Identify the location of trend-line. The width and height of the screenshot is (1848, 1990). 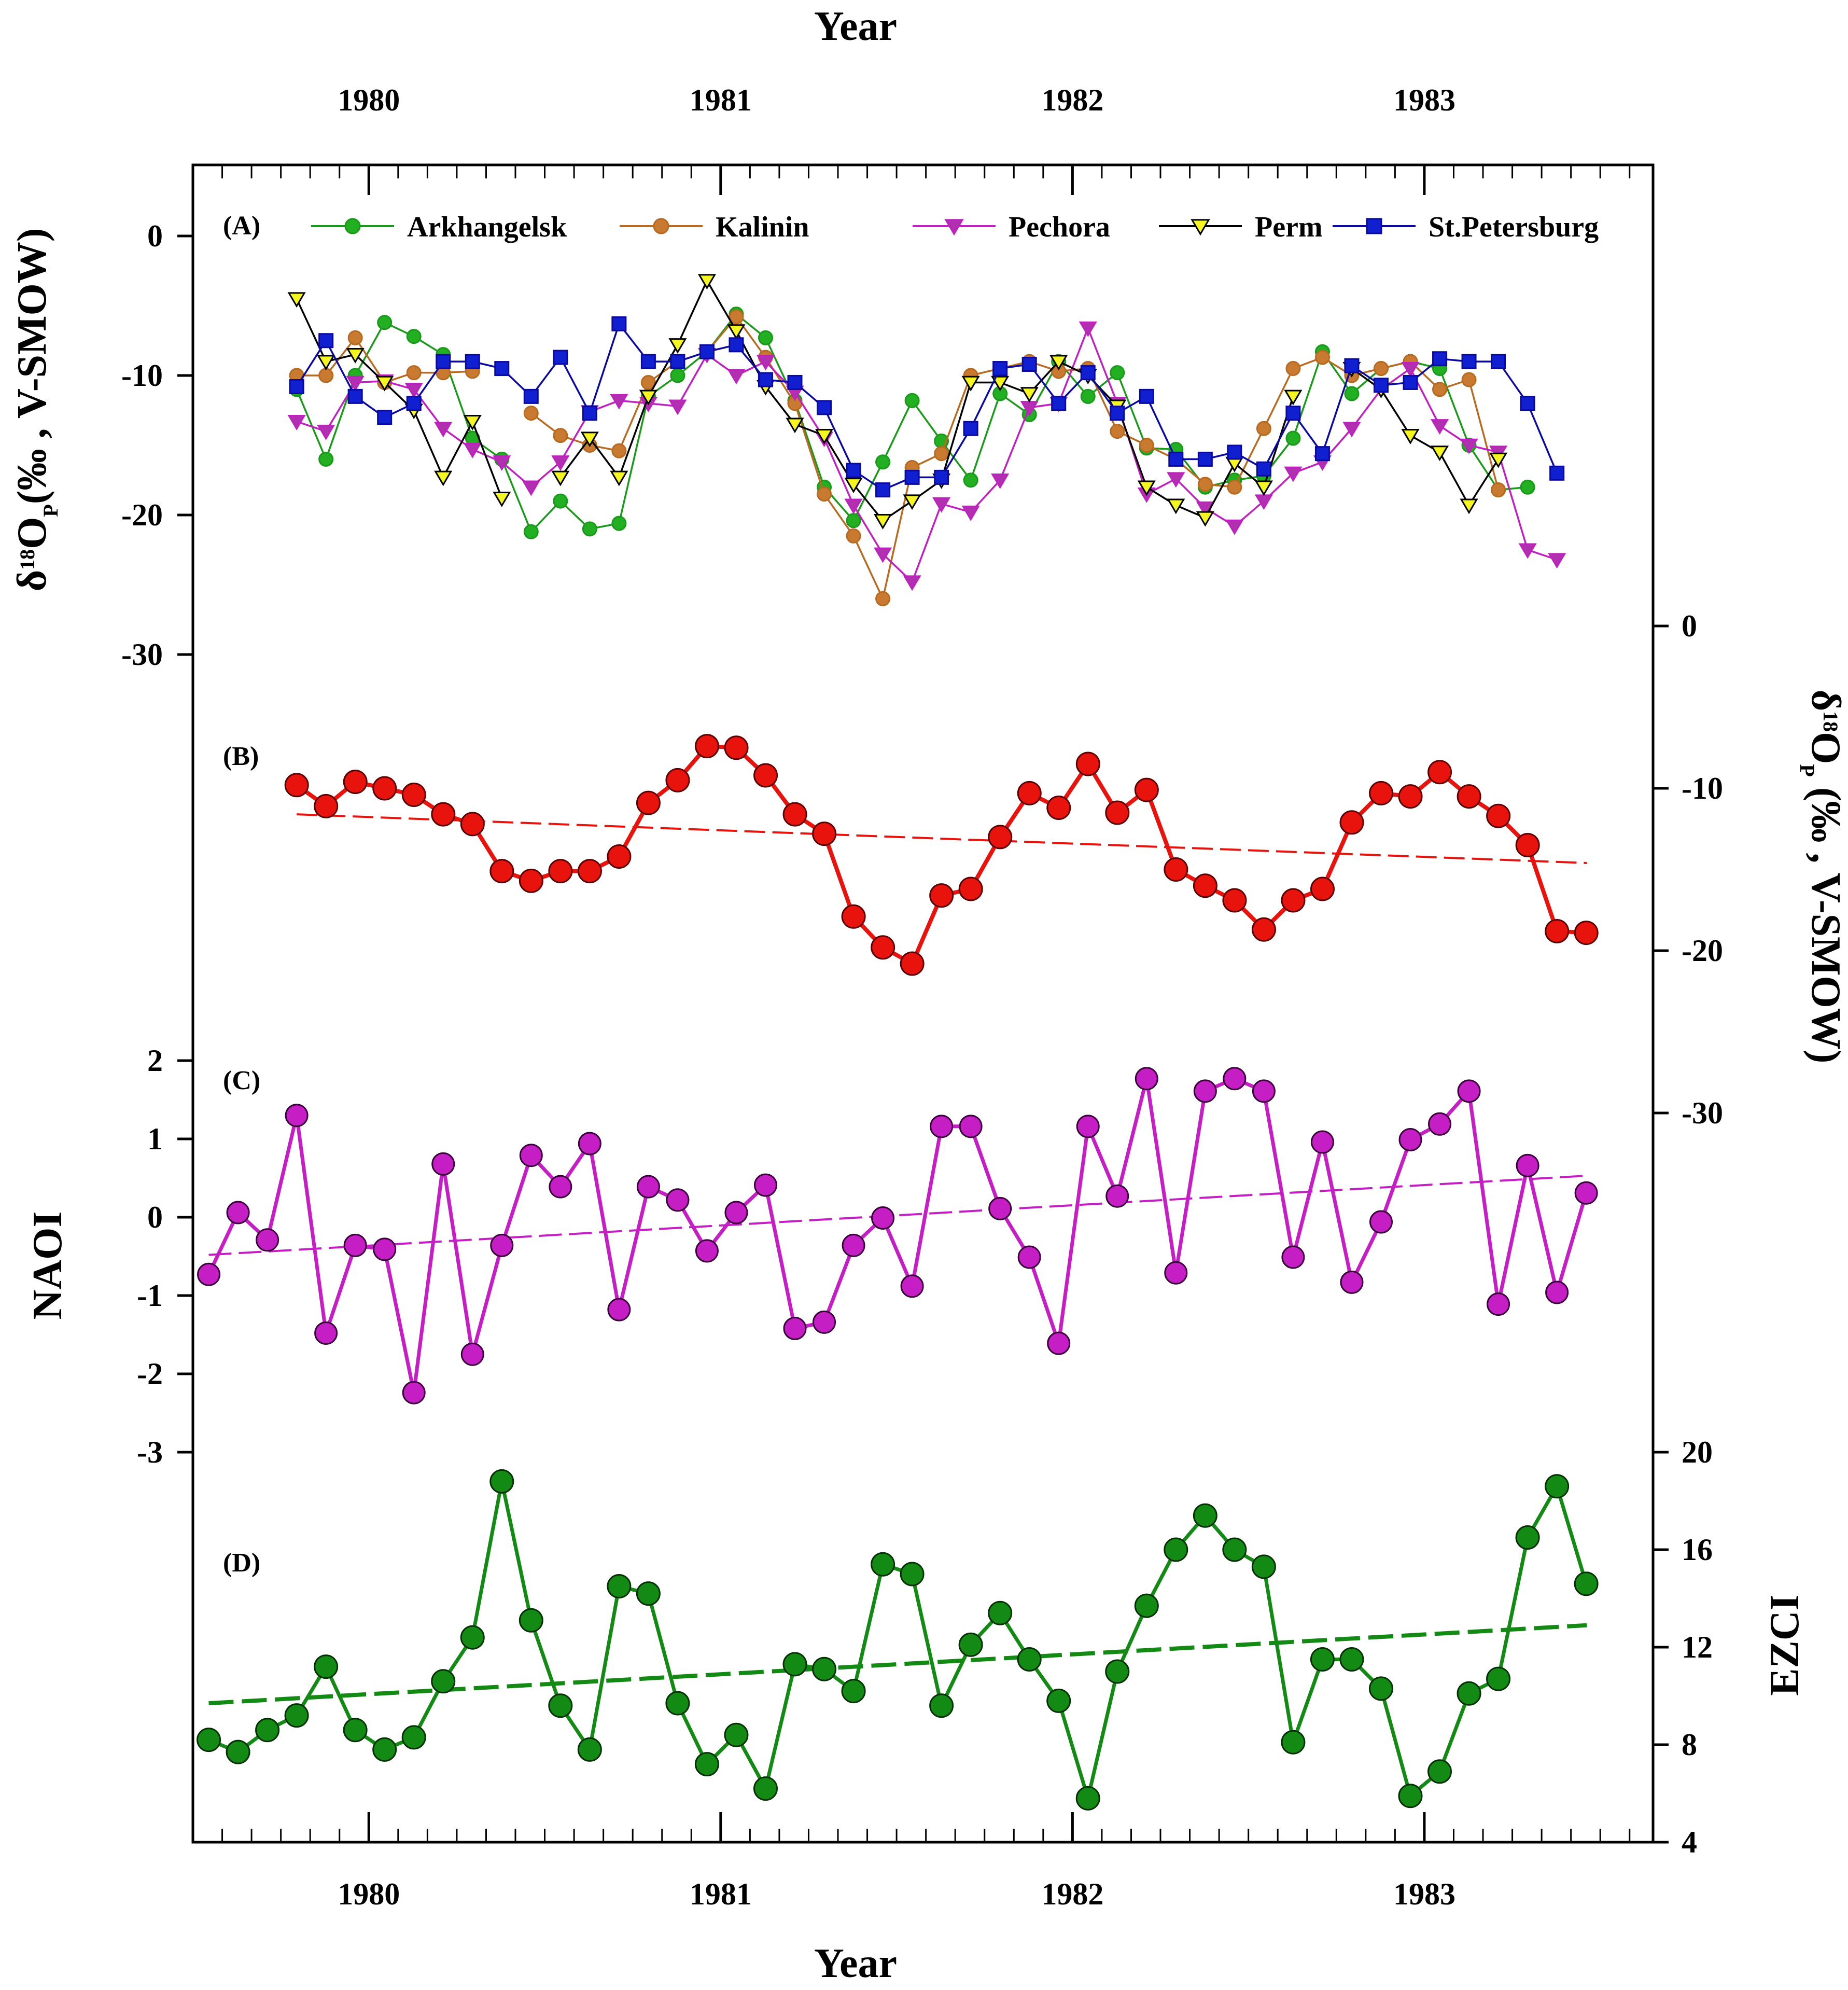
(897, 1664).